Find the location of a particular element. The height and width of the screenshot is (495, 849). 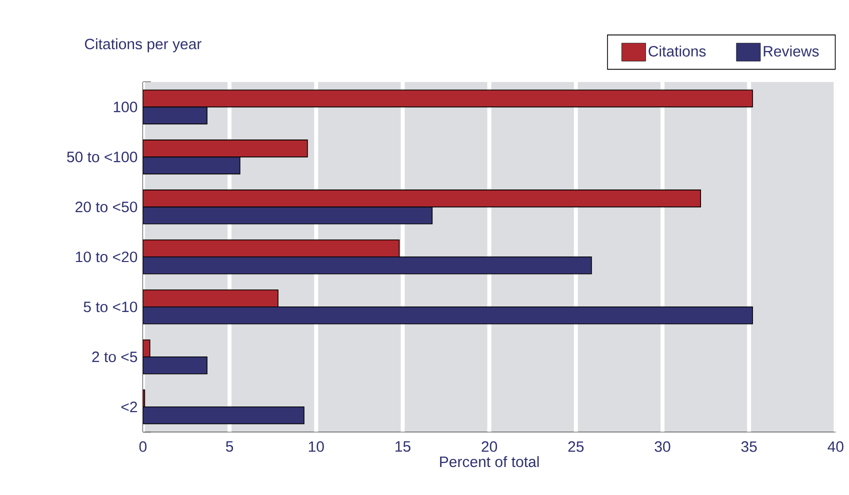

x-tick-label: 40 is located at coordinates (836, 446).